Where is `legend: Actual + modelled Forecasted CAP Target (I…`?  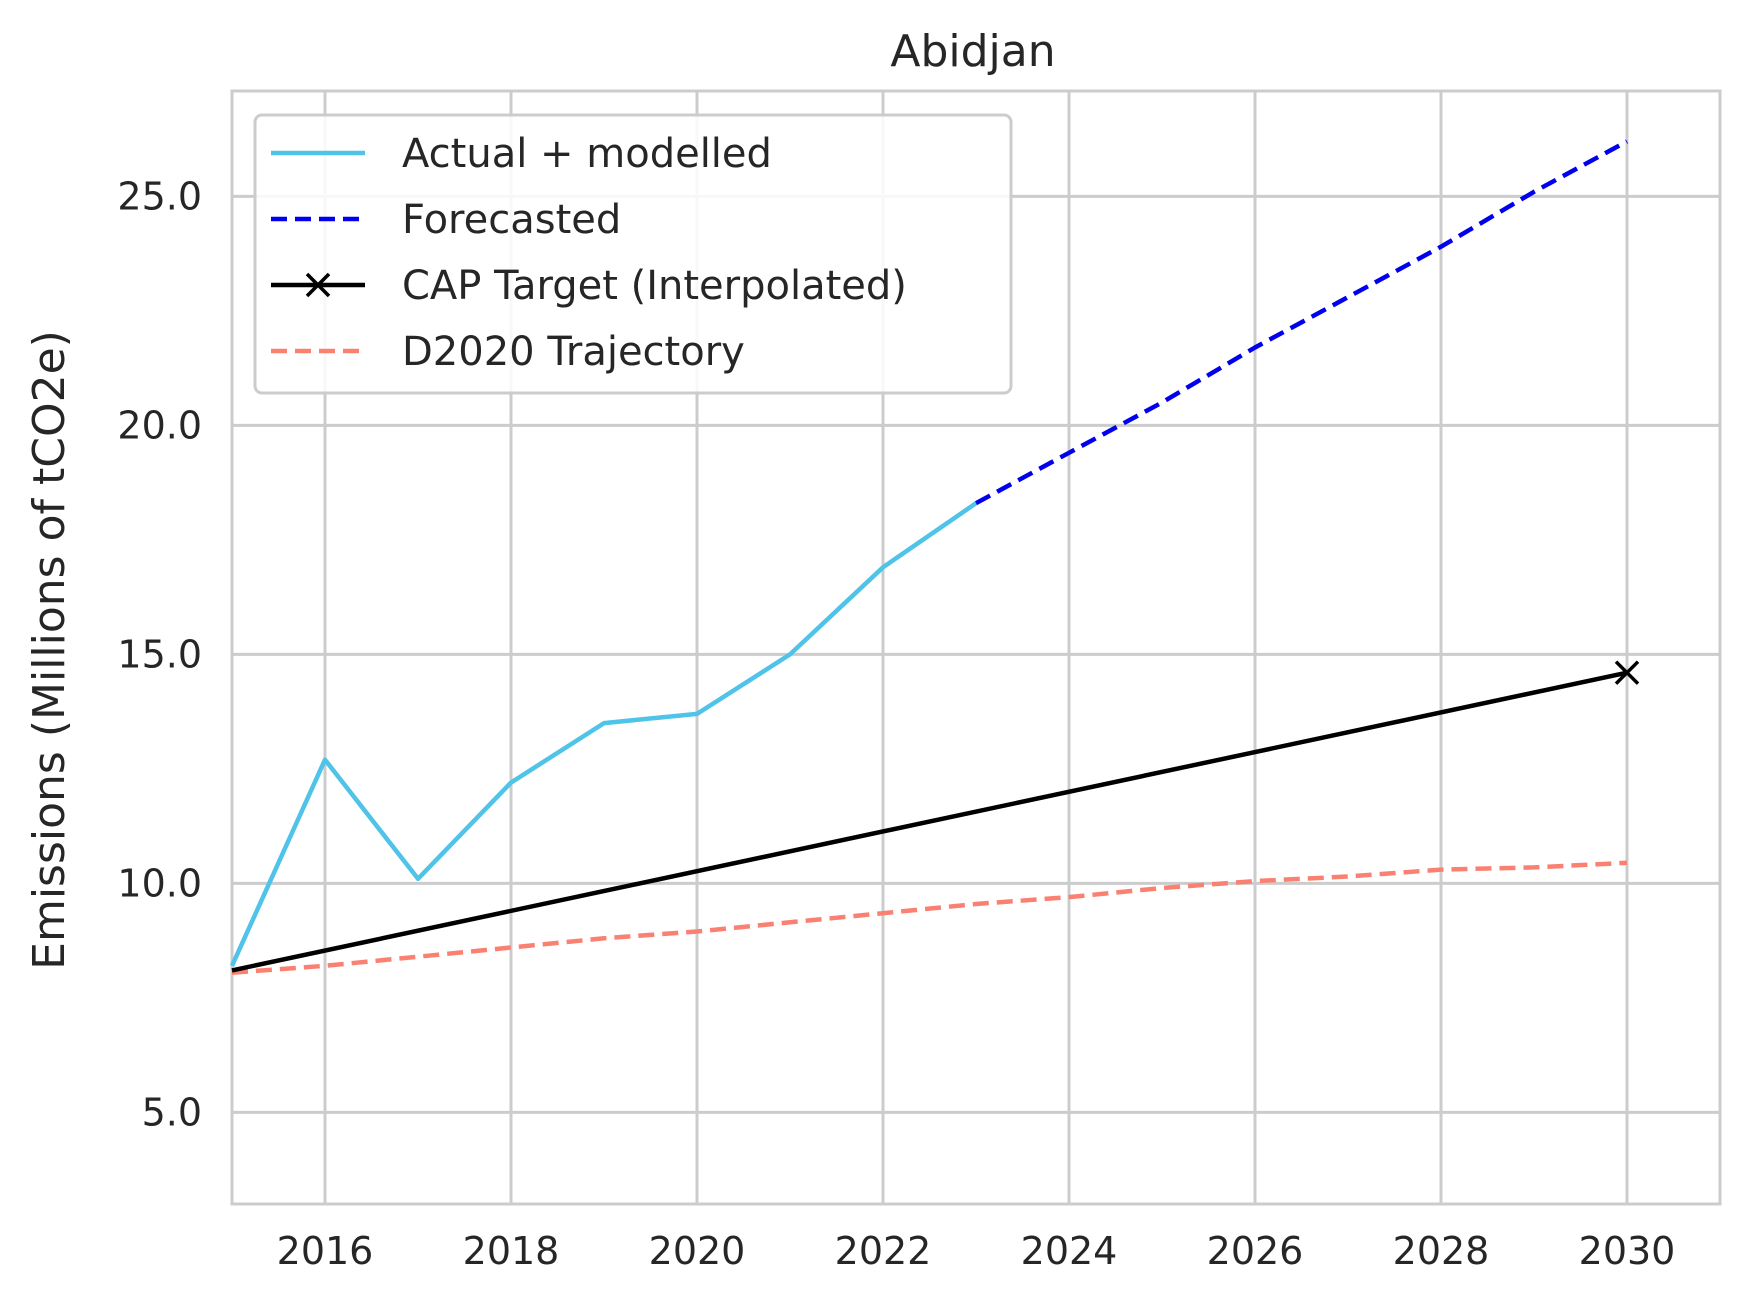
legend: Actual + modelled Forecasted CAP Target (I… is located at coordinates (633, 254).